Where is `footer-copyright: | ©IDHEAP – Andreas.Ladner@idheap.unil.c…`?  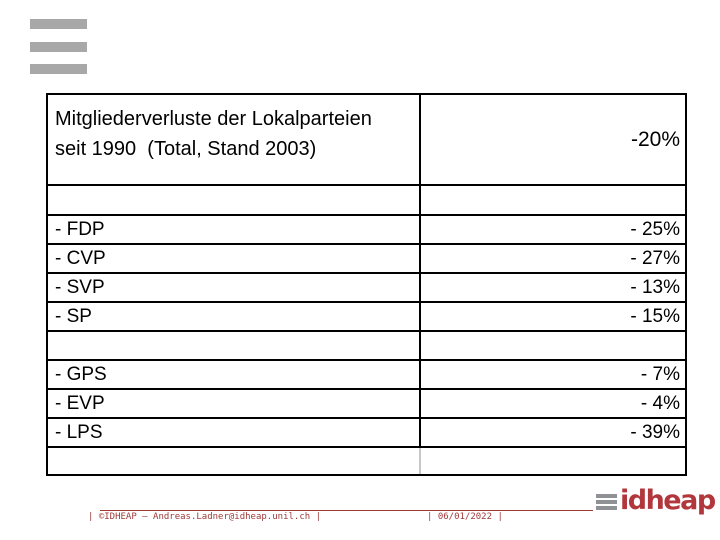
footer-copyright: | ©IDHEAP – Andreas.Ladner@idheap.unil.c… is located at coordinates (204, 517).